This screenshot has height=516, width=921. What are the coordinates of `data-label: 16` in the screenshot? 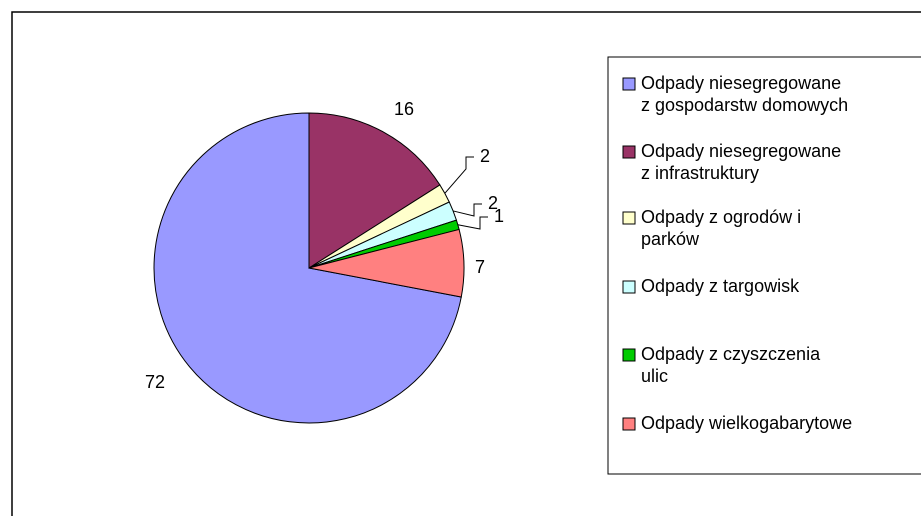 It's located at (404, 109).